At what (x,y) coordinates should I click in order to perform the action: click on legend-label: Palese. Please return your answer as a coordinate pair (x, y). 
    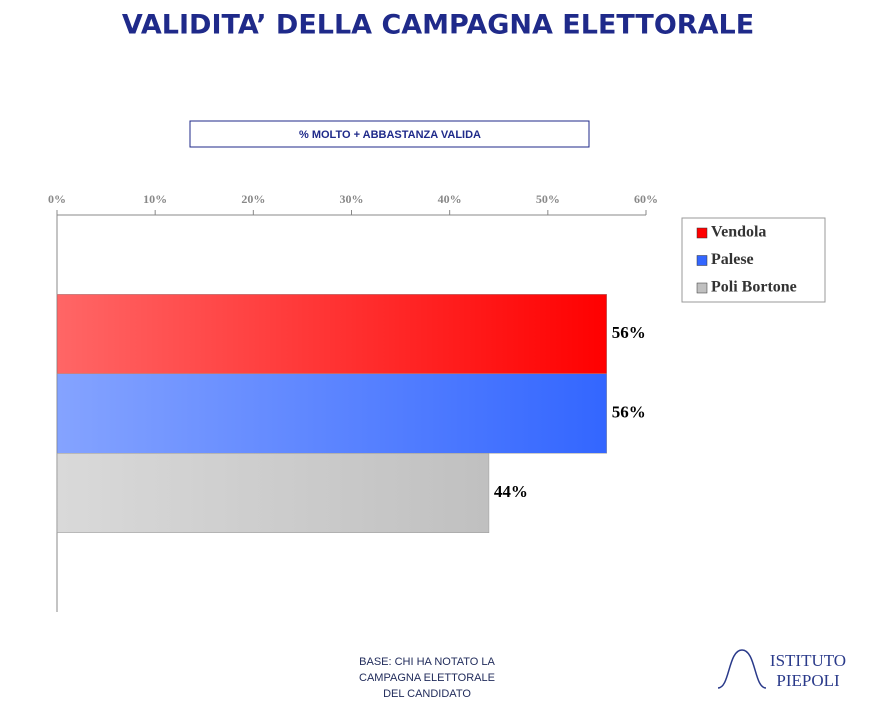
    Looking at the image, I should click on (732, 259).